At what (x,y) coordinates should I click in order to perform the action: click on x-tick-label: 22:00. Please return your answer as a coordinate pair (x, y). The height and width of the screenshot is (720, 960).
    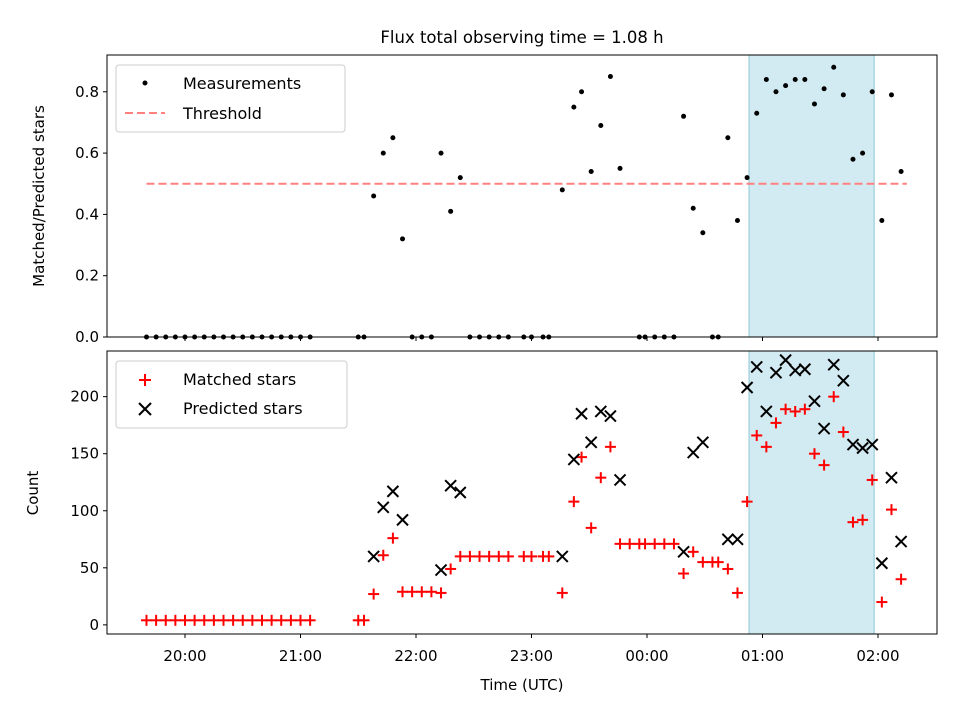
    Looking at the image, I should click on (415, 656).